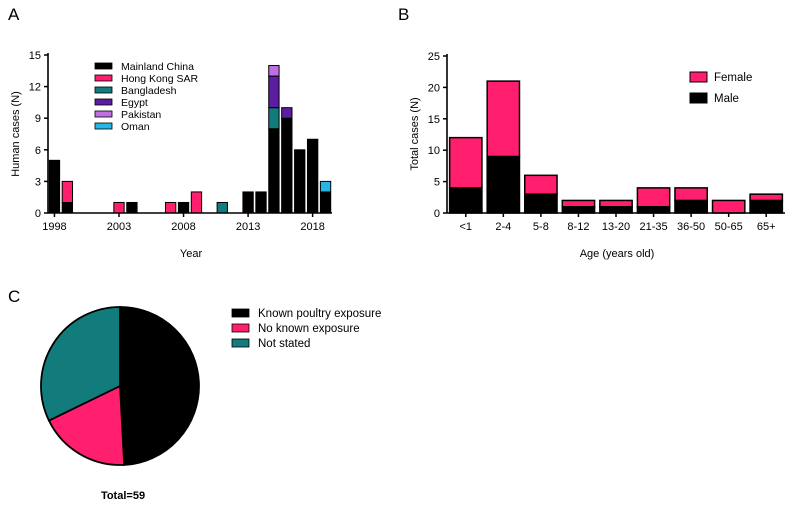 The width and height of the screenshot is (796, 509). Describe the element at coordinates (123, 496) in the screenshot. I see `panel-c-total-label: Total=59` at that location.